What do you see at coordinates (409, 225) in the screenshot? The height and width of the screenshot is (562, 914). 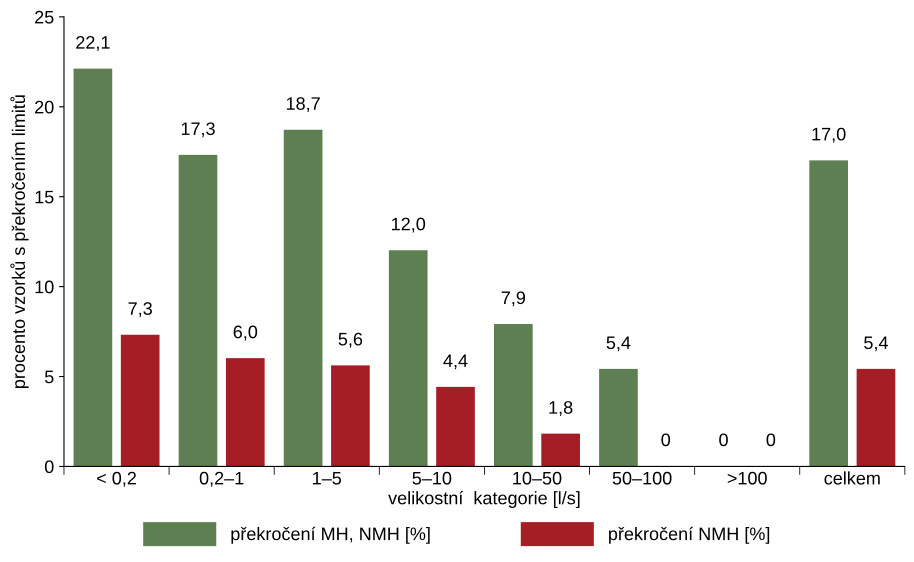 I see `data-label: 12,0` at bounding box center [409, 225].